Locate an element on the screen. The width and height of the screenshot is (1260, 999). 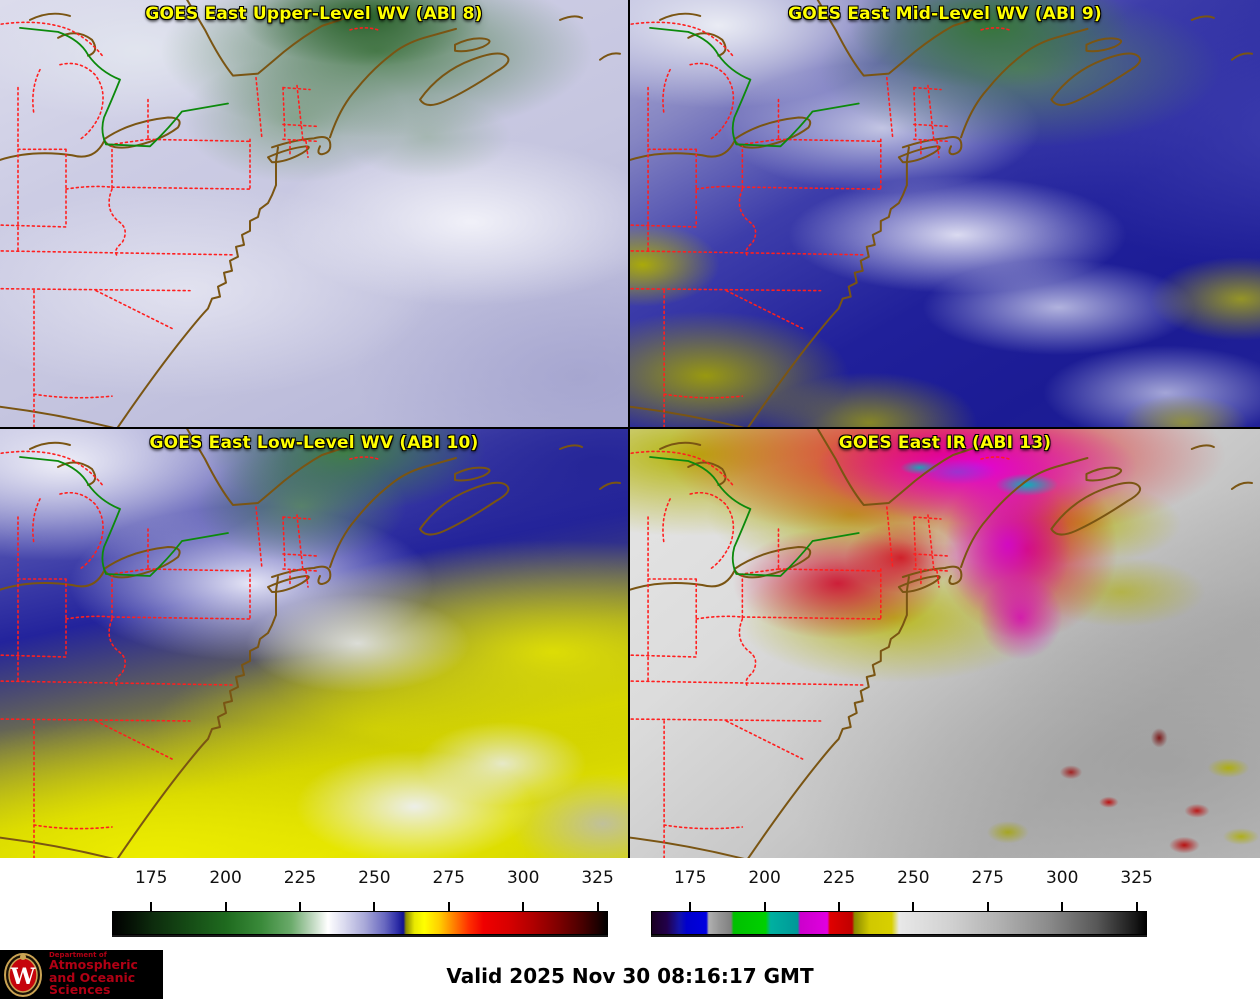
svg-text: W is located at coordinates (23, 977).